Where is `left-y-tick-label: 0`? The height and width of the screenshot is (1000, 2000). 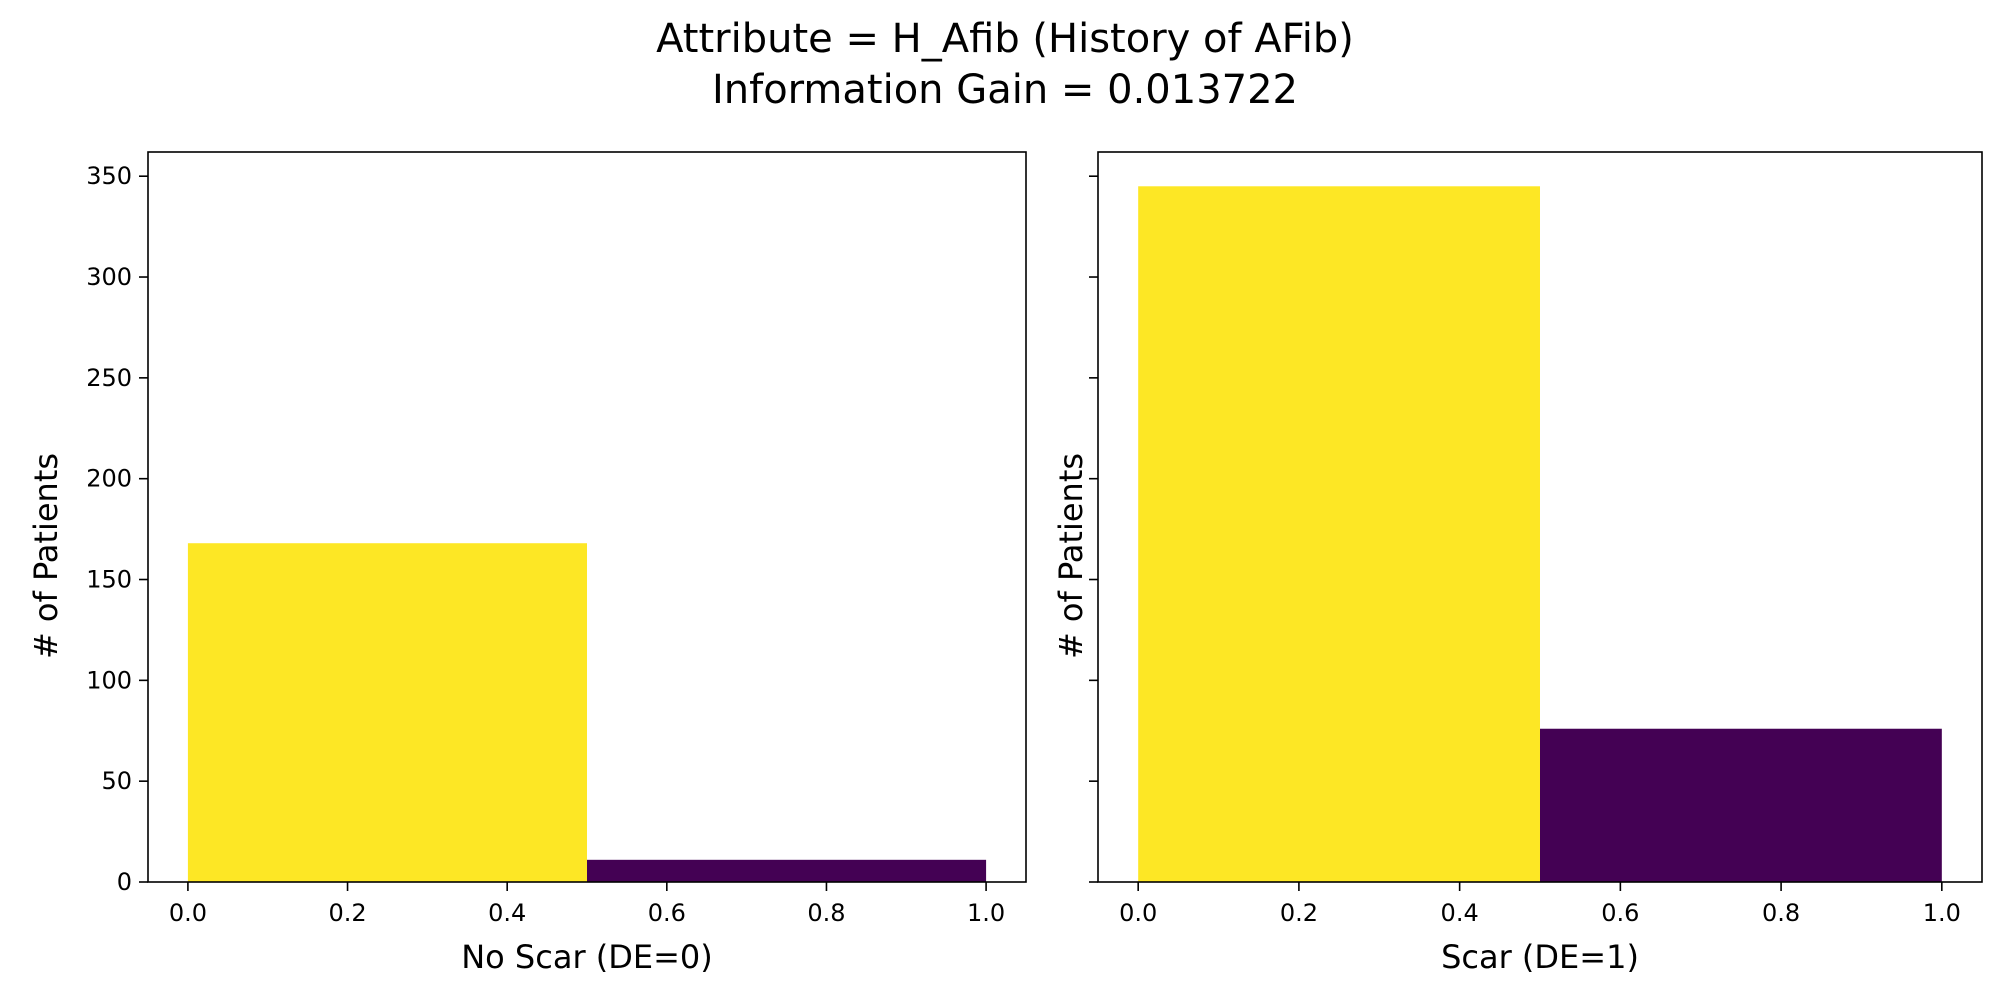
left-y-tick-label: 0 is located at coordinates (124, 882).